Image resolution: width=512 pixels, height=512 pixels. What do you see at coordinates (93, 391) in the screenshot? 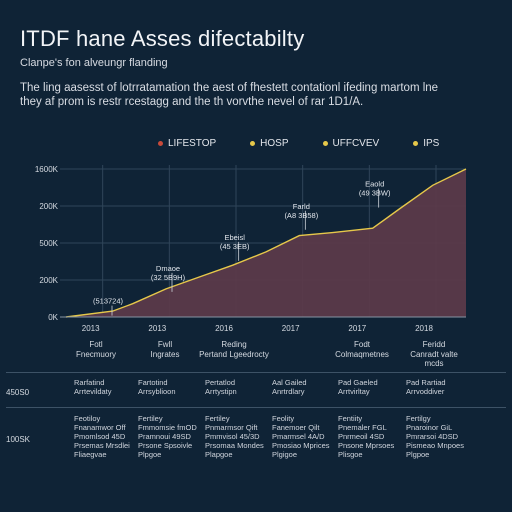
I see `table-cell-line: Arrtevildaty` at bounding box center [93, 391].